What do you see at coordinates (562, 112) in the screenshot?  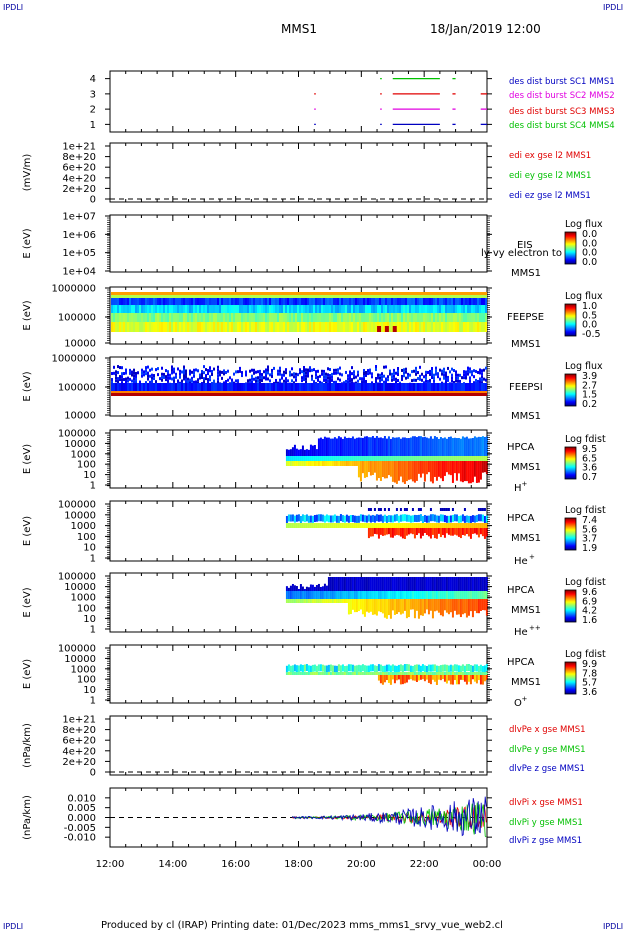 I see `legend-entry: des dist burst SC3 MMS3` at bounding box center [562, 112].